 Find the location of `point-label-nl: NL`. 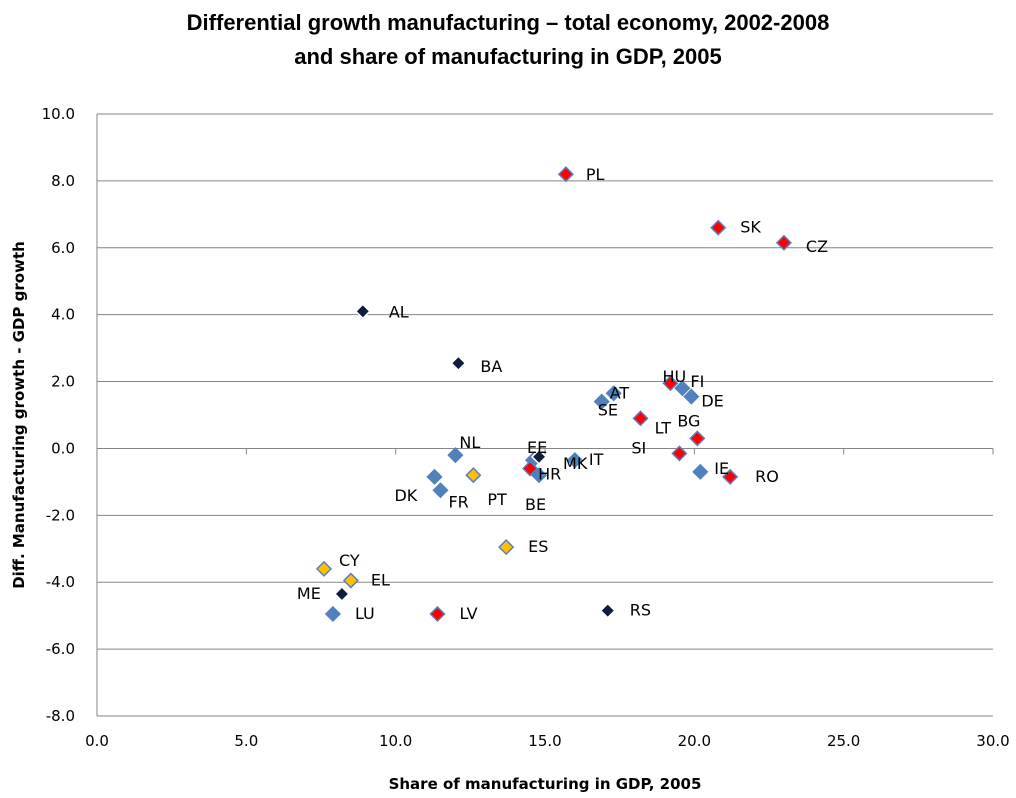

point-label-nl: NL is located at coordinates (469, 442).